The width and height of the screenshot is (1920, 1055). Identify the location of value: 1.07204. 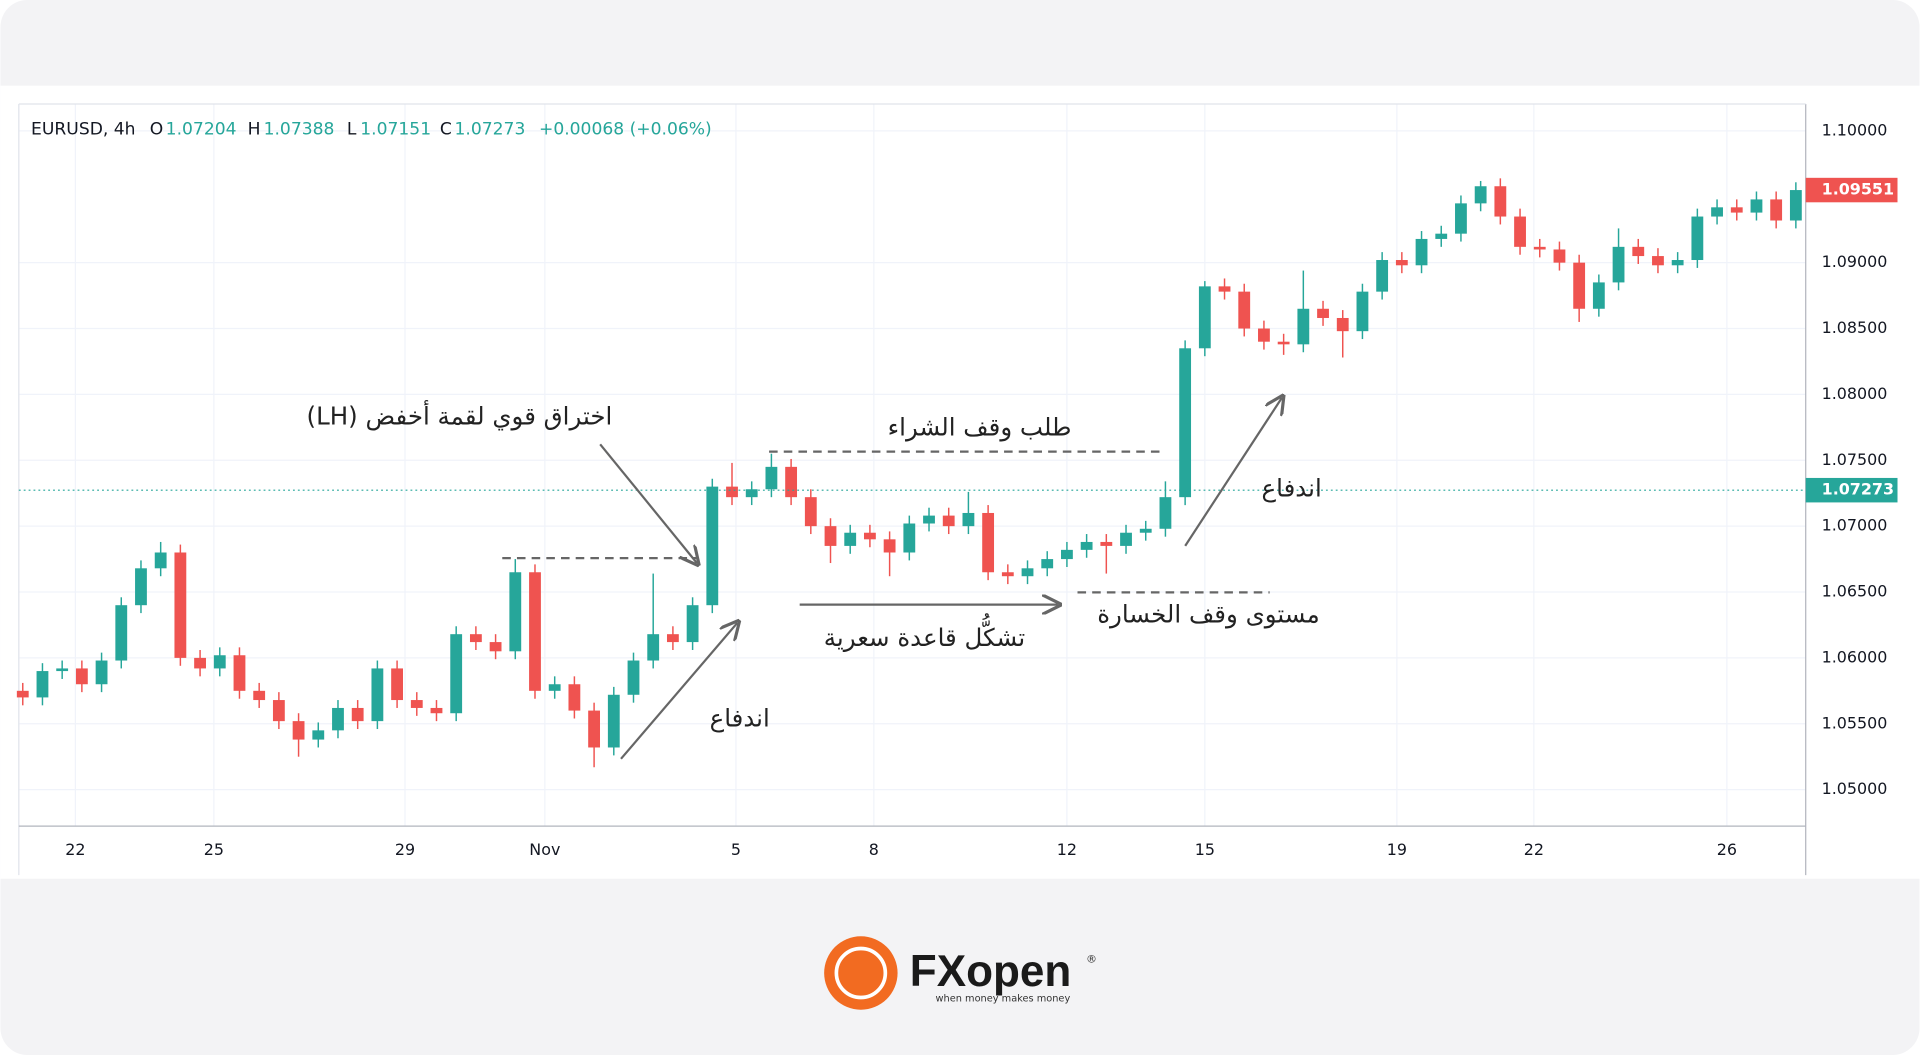
(201, 130).